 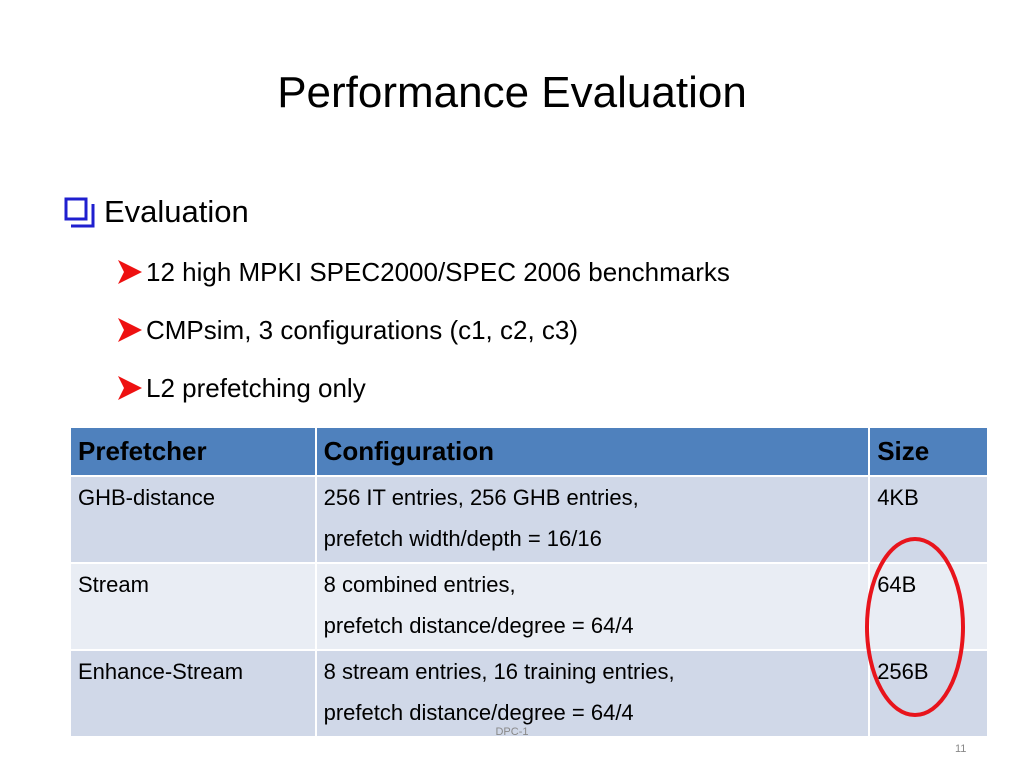 What do you see at coordinates (146, 497) in the screenshot?
I see `cell-line: GHB-distance` at bounding box center [146, 497].